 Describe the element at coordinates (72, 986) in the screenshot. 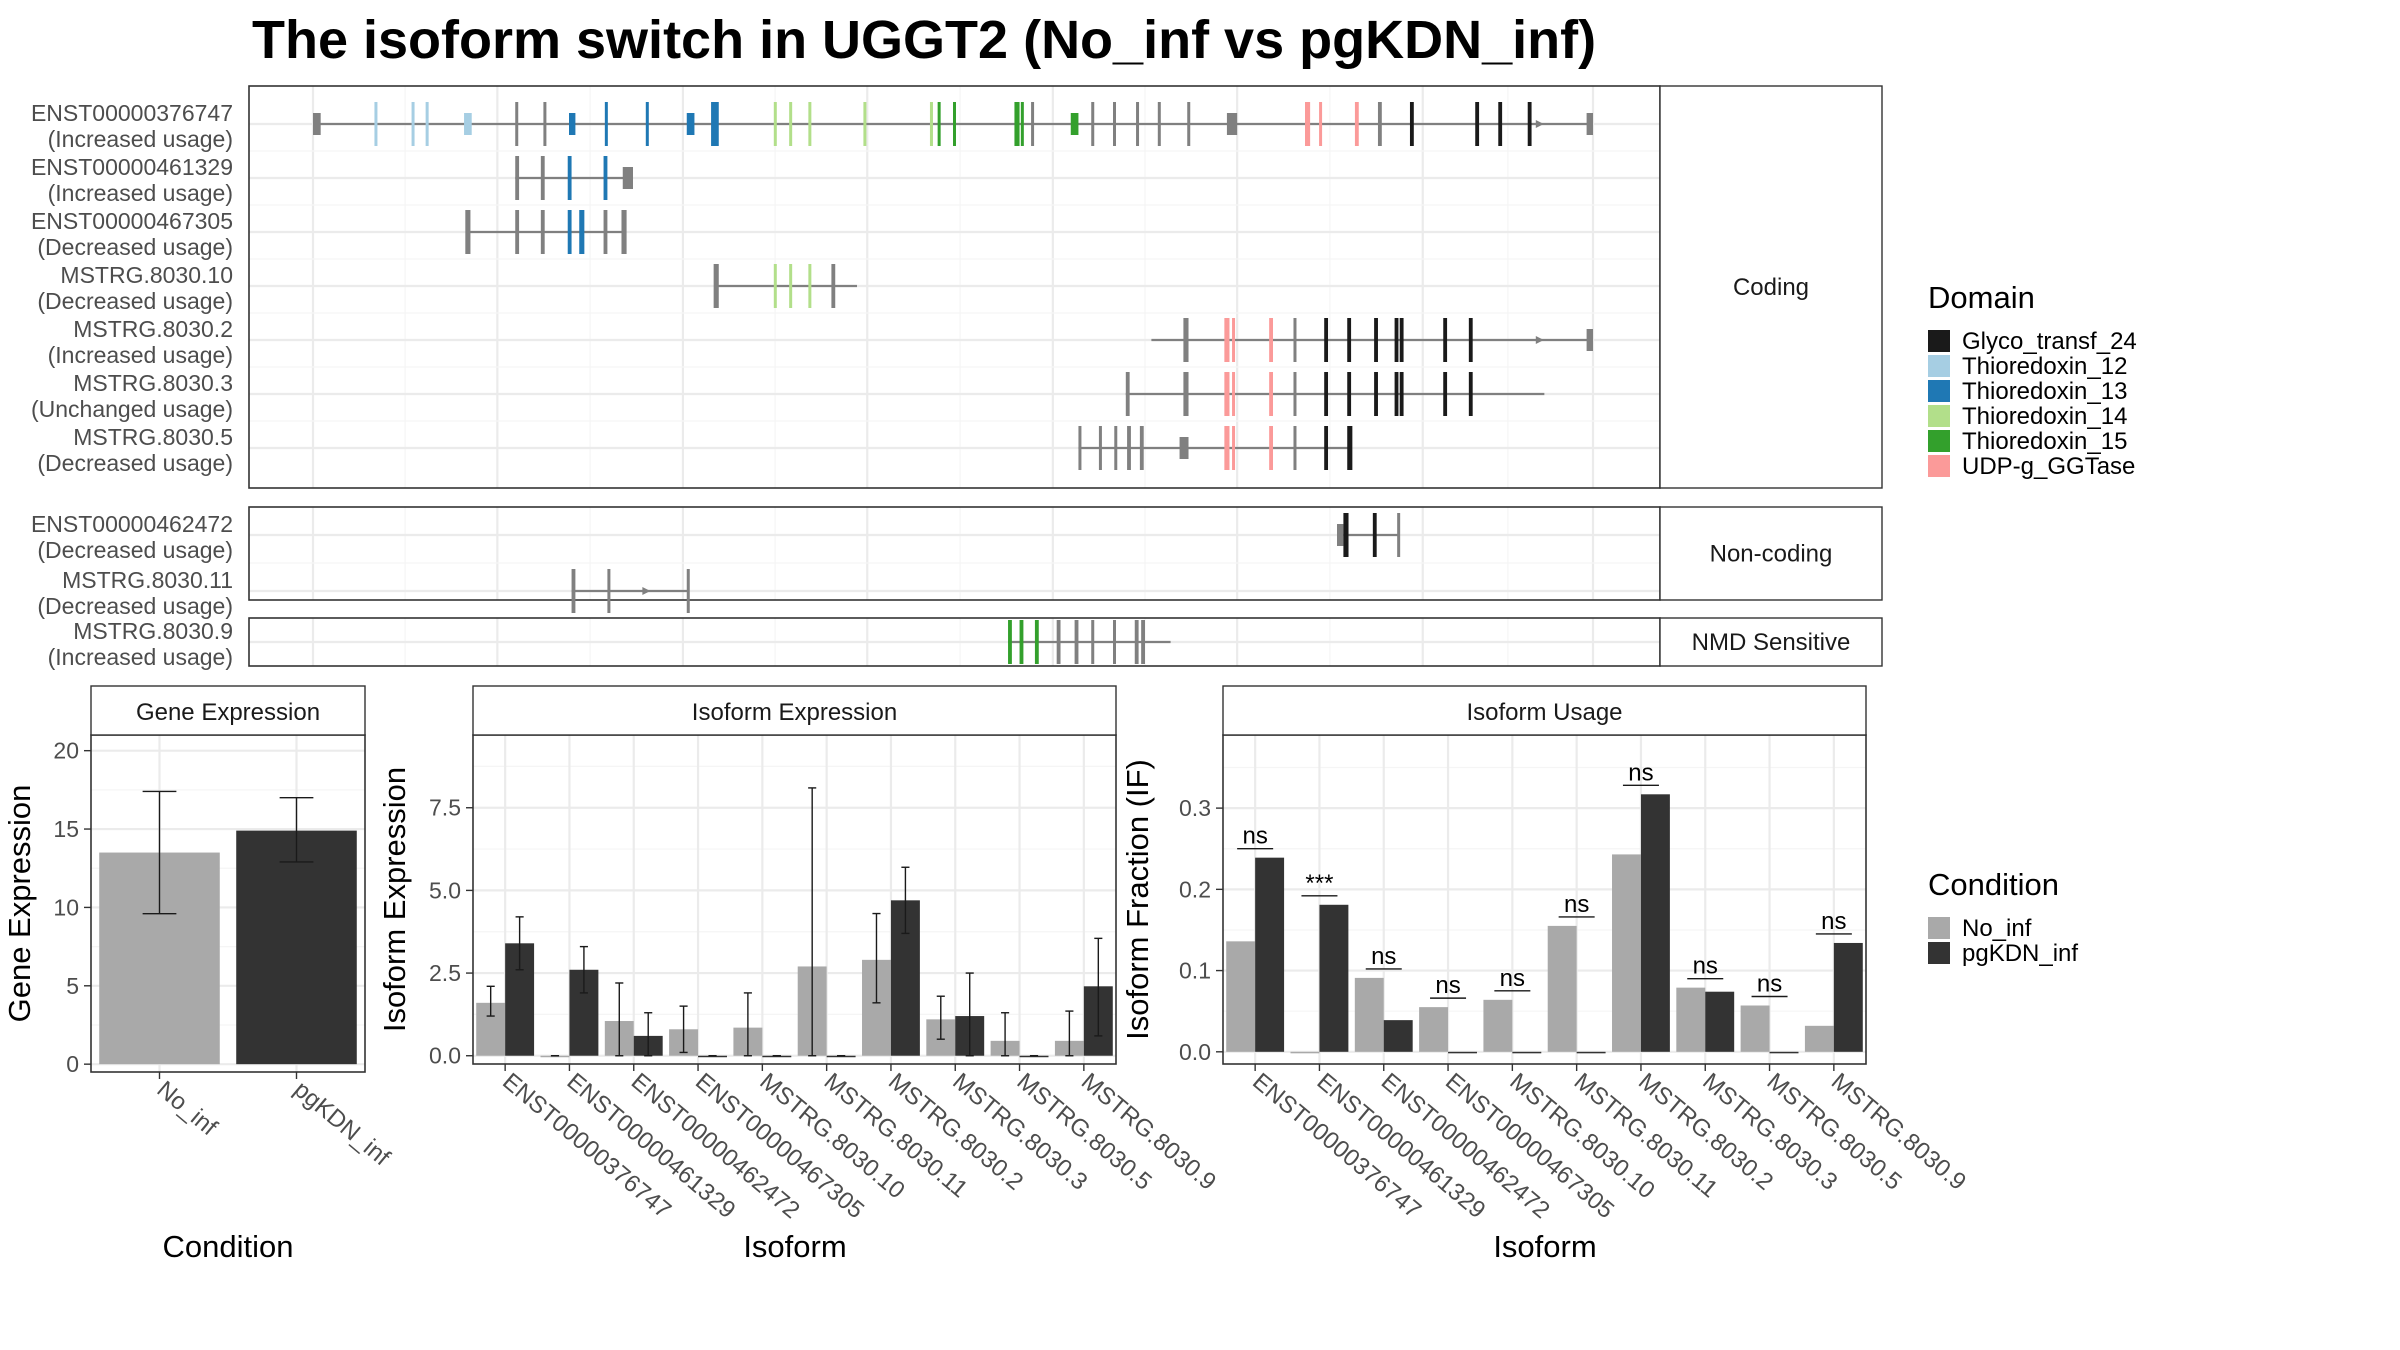

I see `y-tick-label: 5` at that location.